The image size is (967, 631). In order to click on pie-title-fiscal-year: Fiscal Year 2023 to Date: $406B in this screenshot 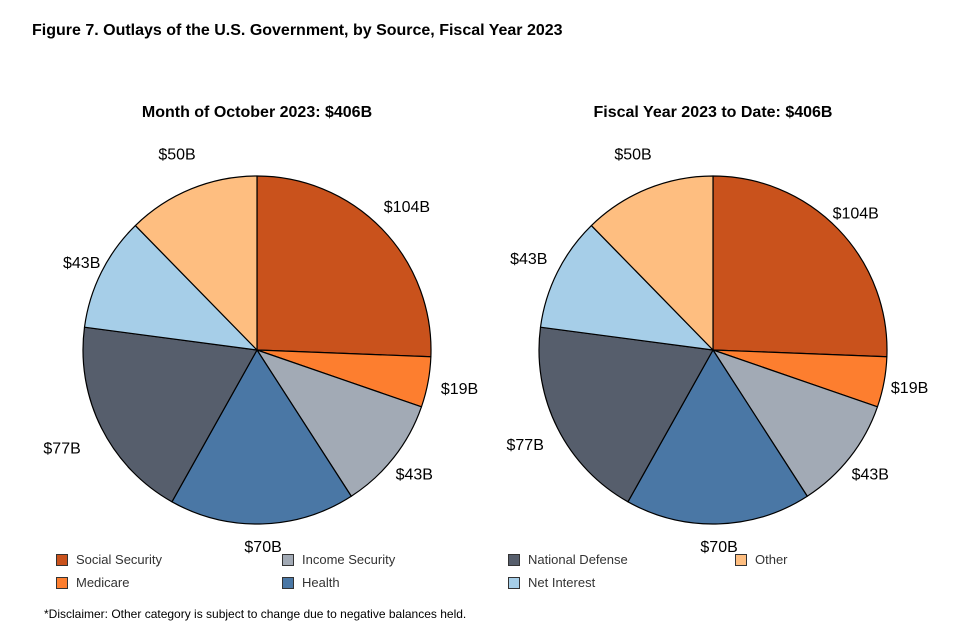, I will do `click(713, 112)`.